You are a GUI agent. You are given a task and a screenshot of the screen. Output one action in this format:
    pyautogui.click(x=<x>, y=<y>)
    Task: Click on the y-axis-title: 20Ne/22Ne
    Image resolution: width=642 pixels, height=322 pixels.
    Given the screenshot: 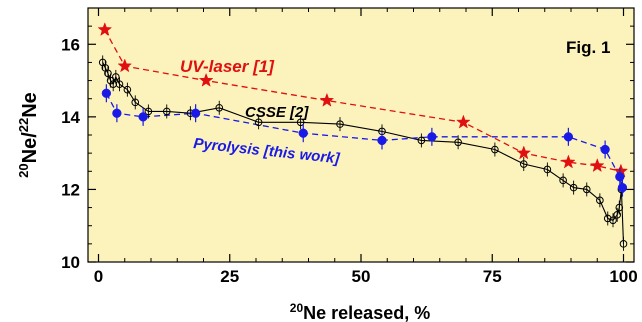 What is the action you would take?
    pyautogui.click(x=28, y=135)
    